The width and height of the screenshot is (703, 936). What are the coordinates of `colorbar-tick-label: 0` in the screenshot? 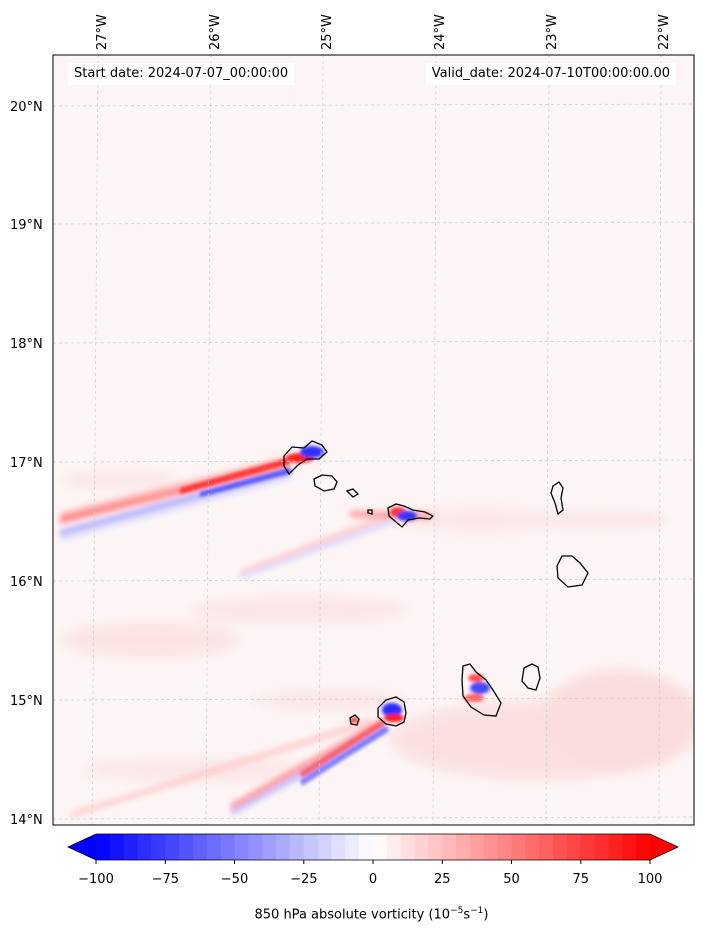 It's located at (373, 879).